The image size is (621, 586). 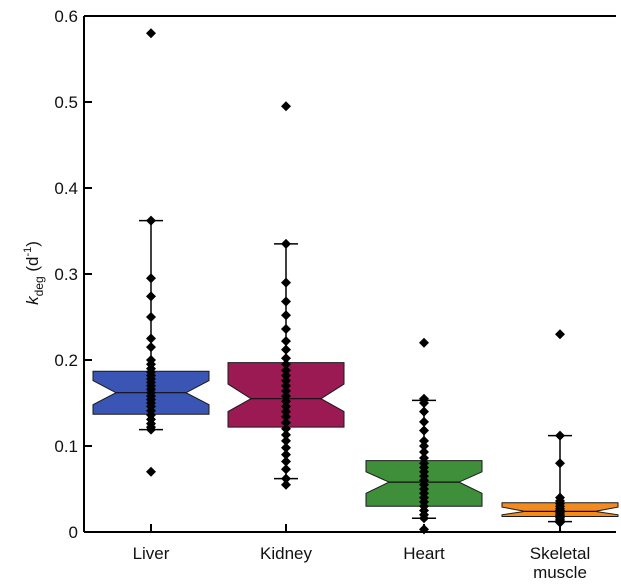 I want to click on y-axis-label-main: k, so click(x=32, y=300).